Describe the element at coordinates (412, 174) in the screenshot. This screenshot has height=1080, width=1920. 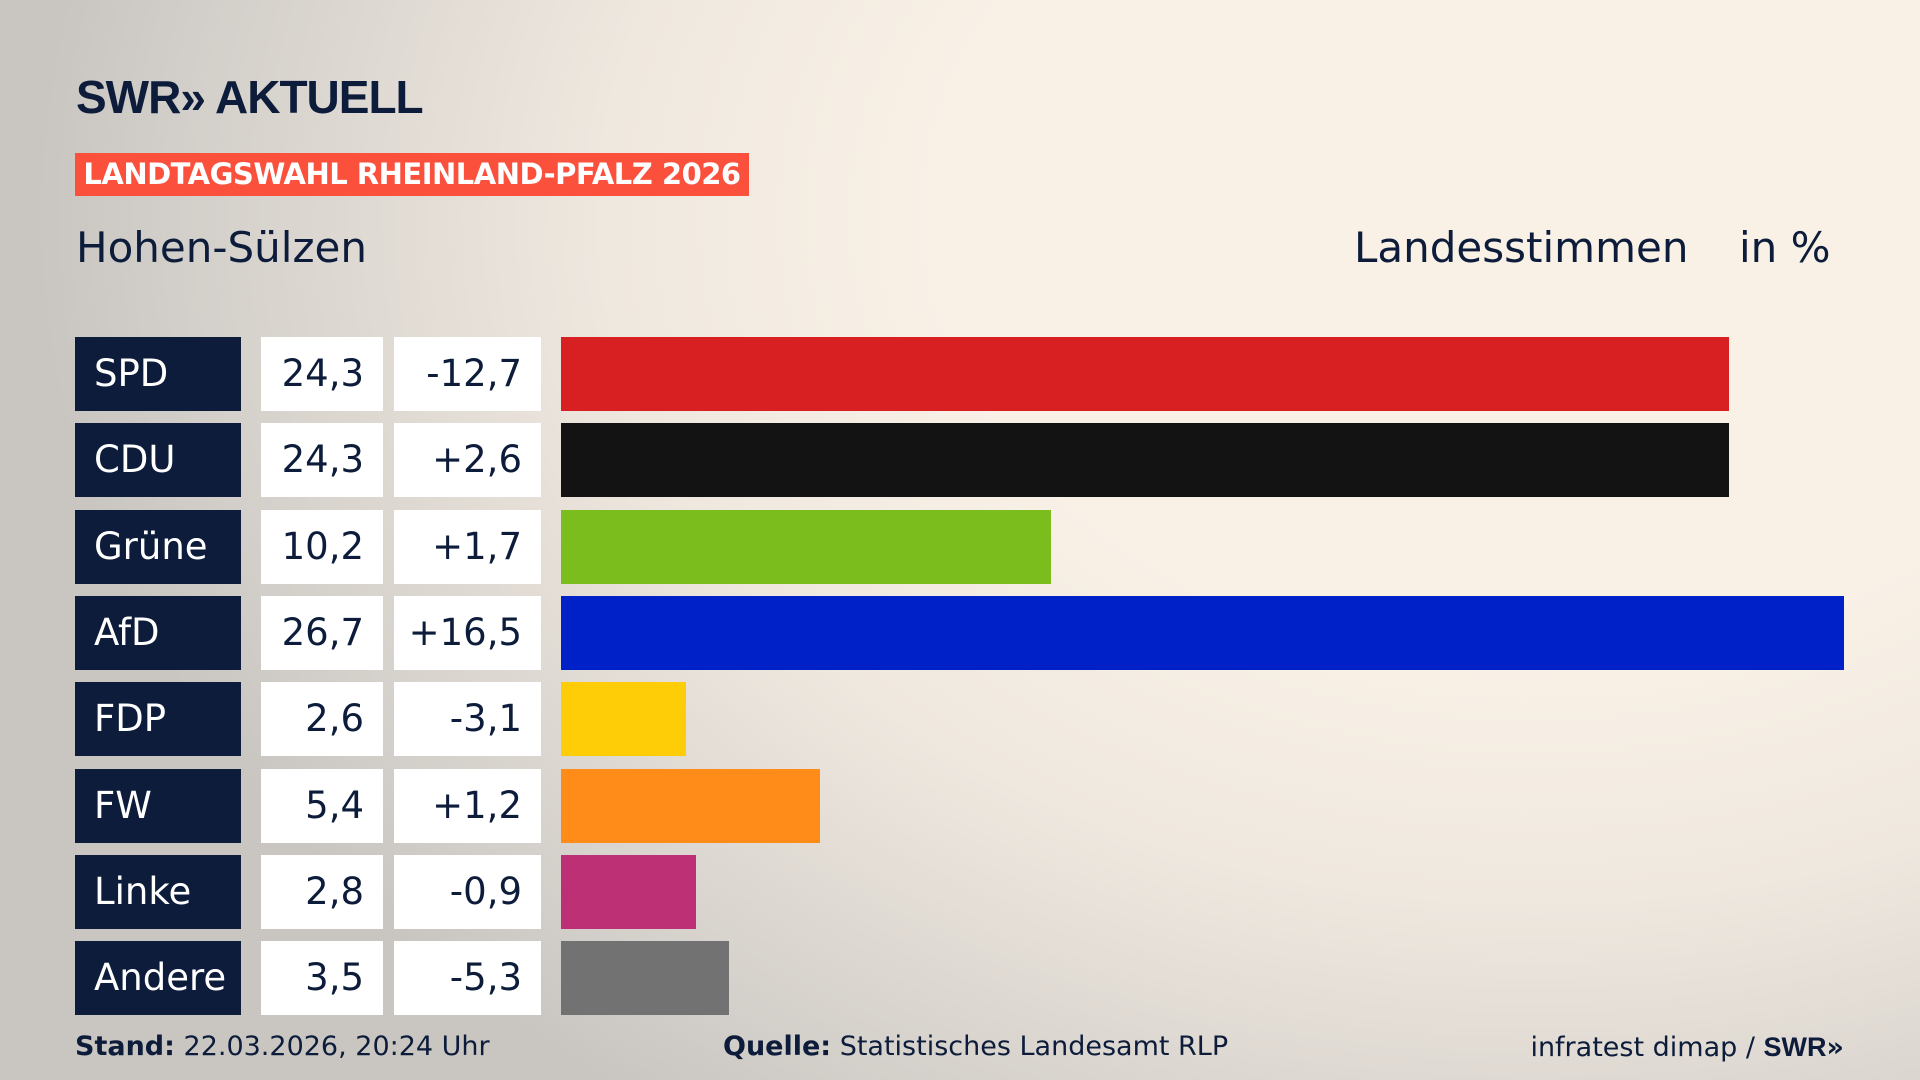
I see `election-banner: LANDTAGSWAHL RHEINLAND-PFALZ 2026` at that location.